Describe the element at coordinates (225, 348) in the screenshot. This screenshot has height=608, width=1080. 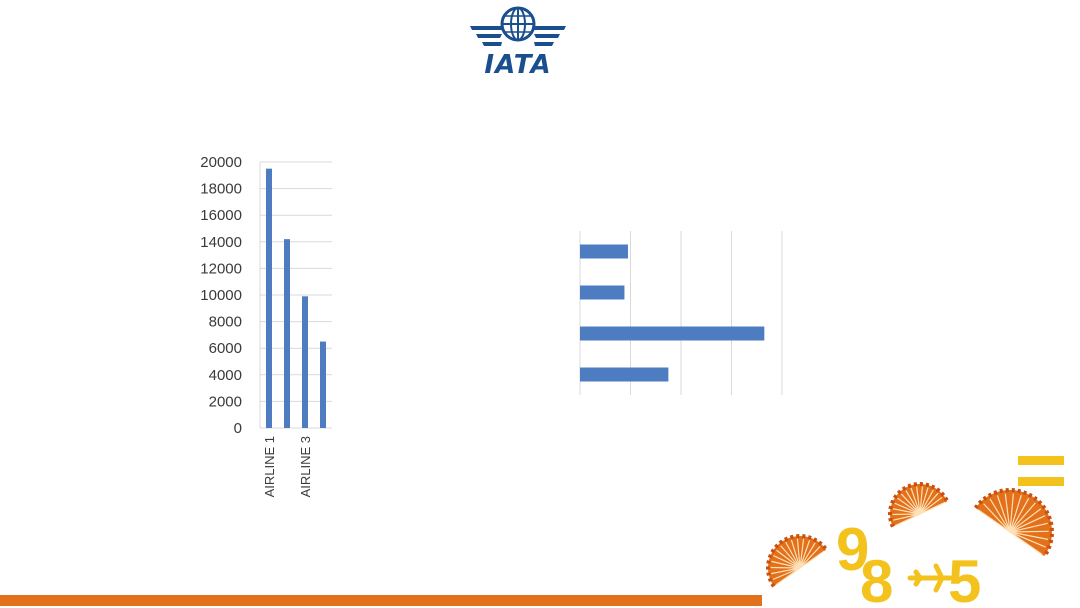
I see `y-tick-label: 6000` at that location.